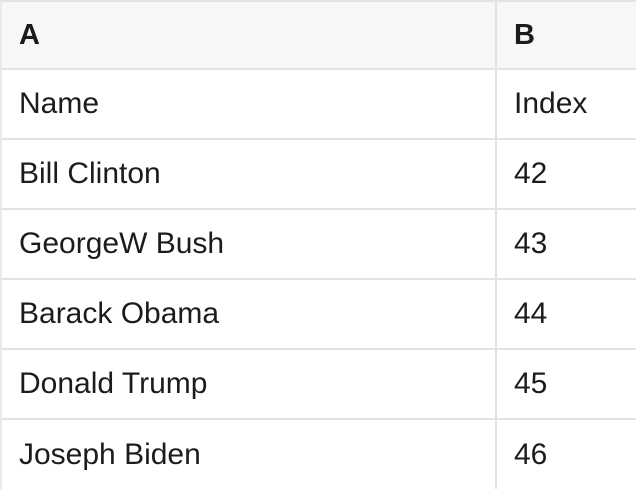 Image resolution: width=636 pixels, height=489 pixels. Describe the element at coordinates (249, 174) in the screenshot. I see `cell-a2-bill-clinton: Bill Clinton` at that location.